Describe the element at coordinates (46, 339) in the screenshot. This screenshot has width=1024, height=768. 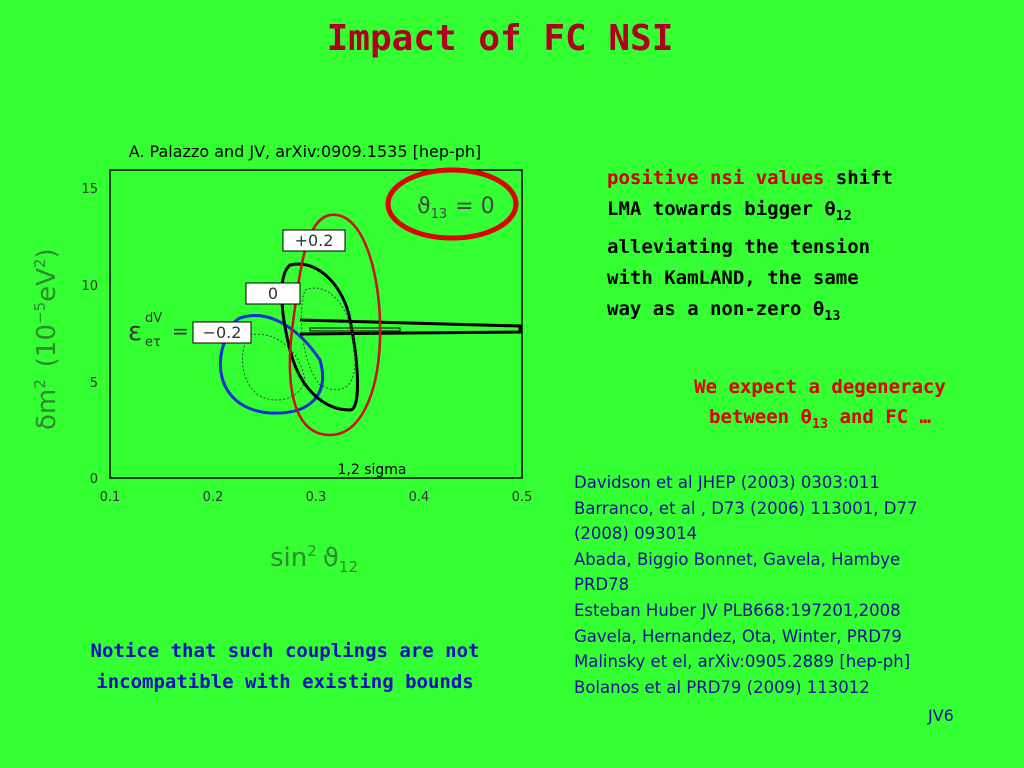
I see `y-axis-label: δm2(10−5eV2)` at that location.